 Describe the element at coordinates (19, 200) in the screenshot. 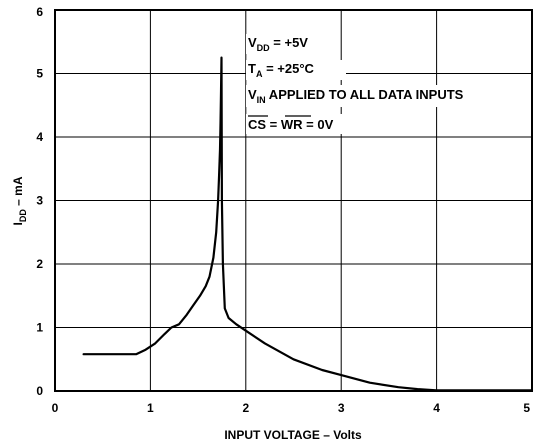

I see `y-axis-label: IDD – mA` at that location.